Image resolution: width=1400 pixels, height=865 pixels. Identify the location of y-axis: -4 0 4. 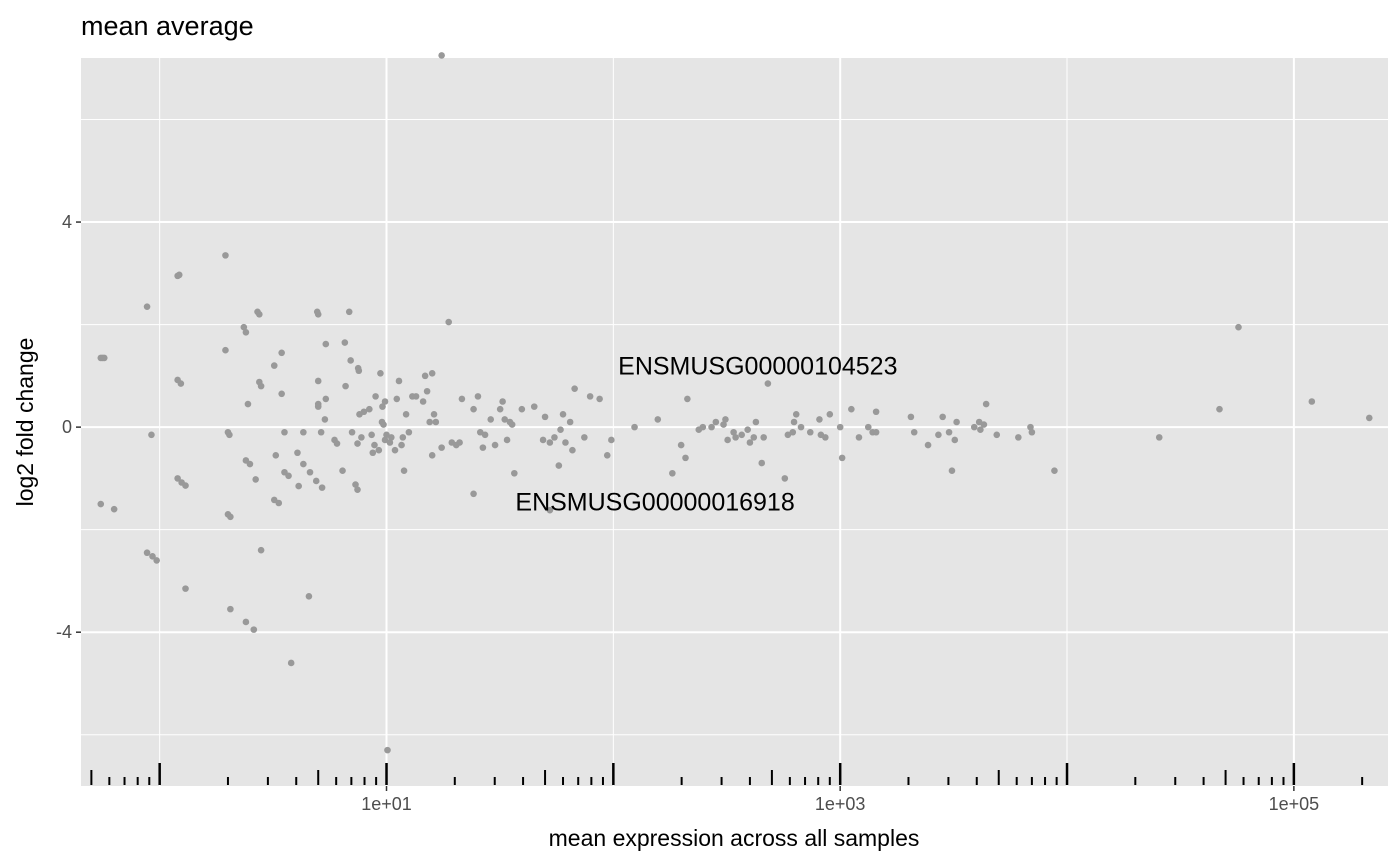
(68, 427).